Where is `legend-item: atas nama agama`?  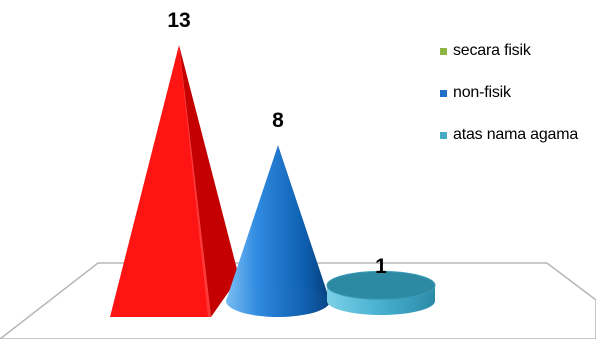
legend-item: atas nama agama is located at coordinates (509, 135).